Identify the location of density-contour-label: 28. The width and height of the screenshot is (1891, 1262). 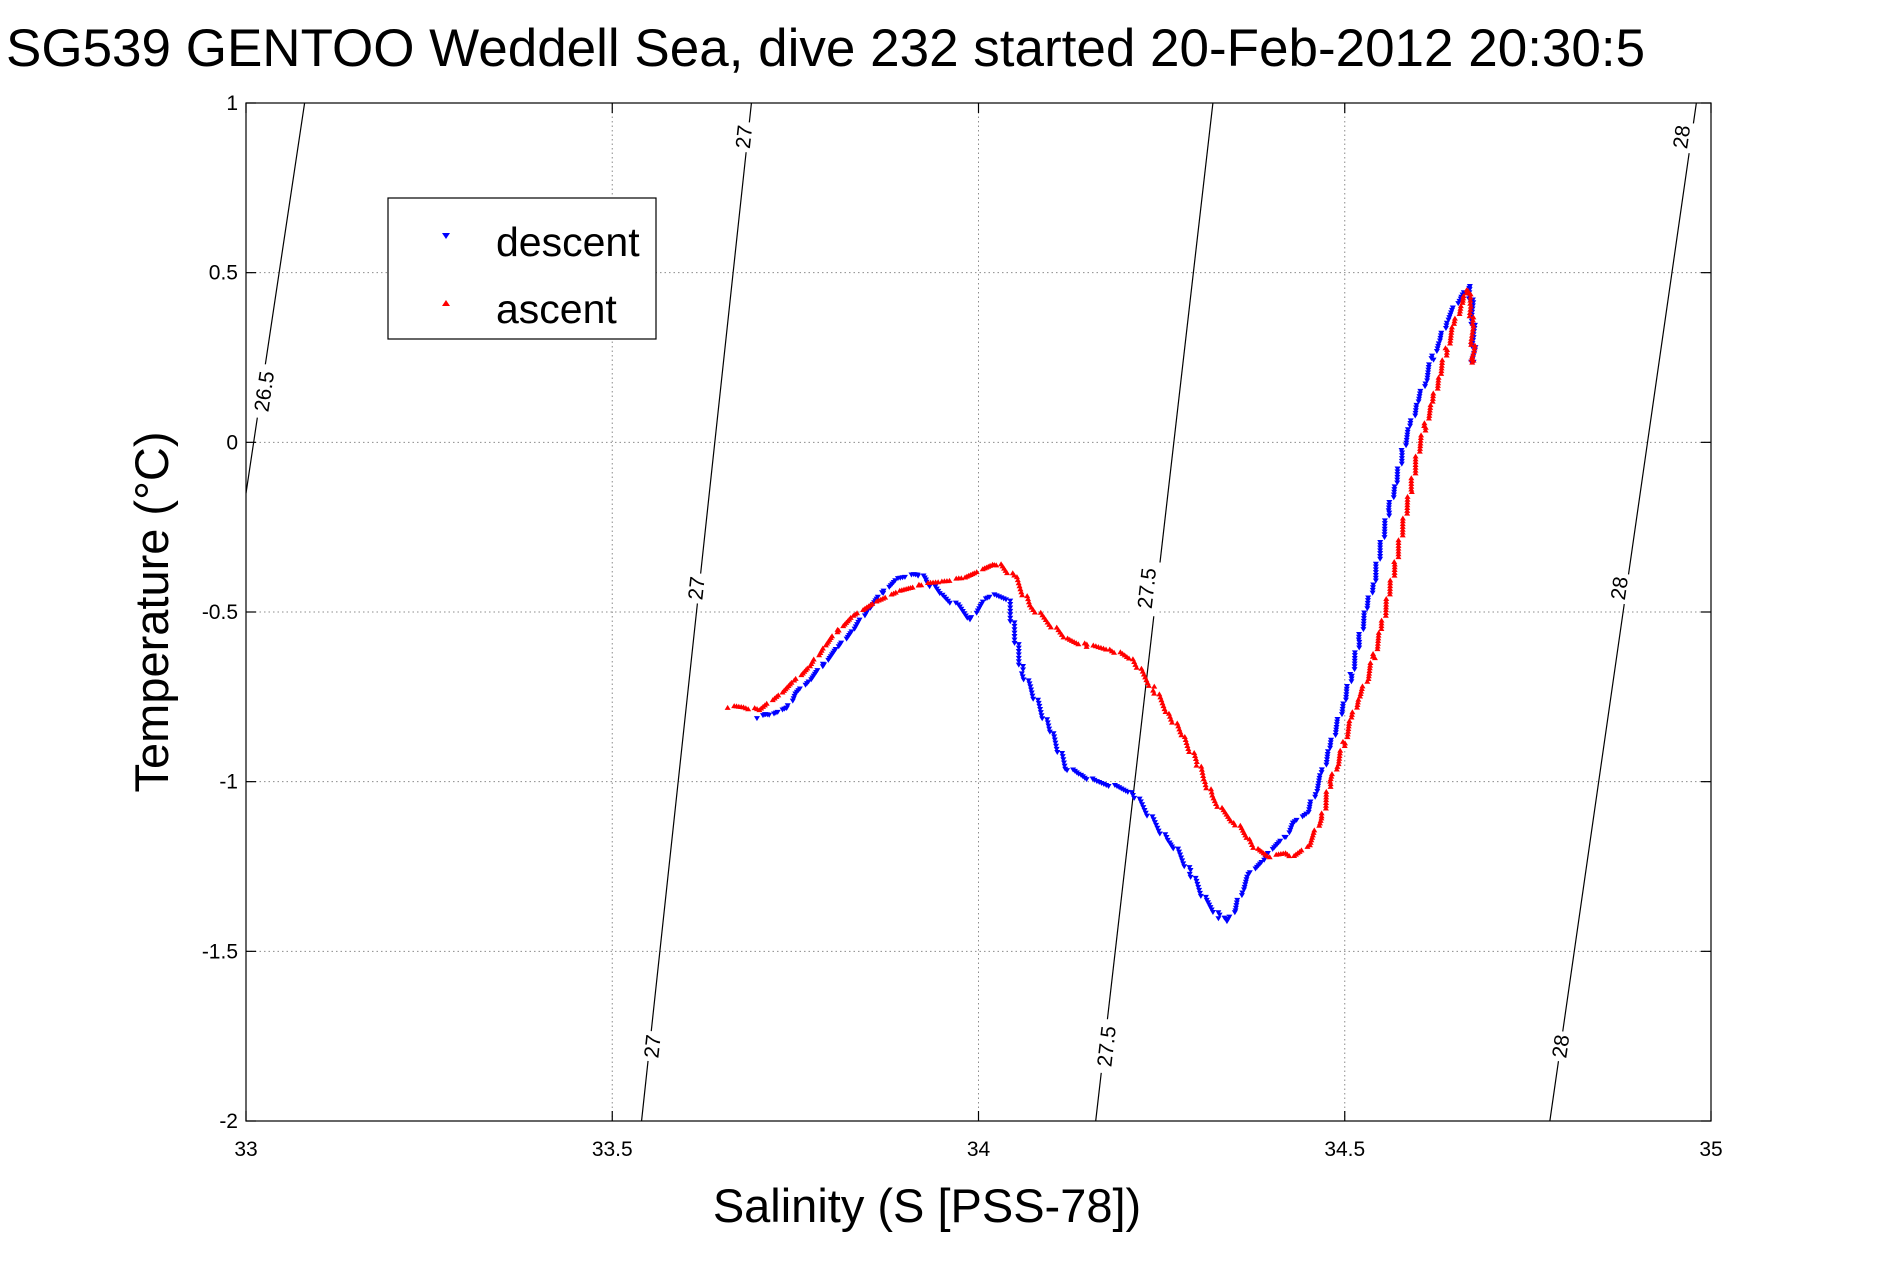
(1682, 137).